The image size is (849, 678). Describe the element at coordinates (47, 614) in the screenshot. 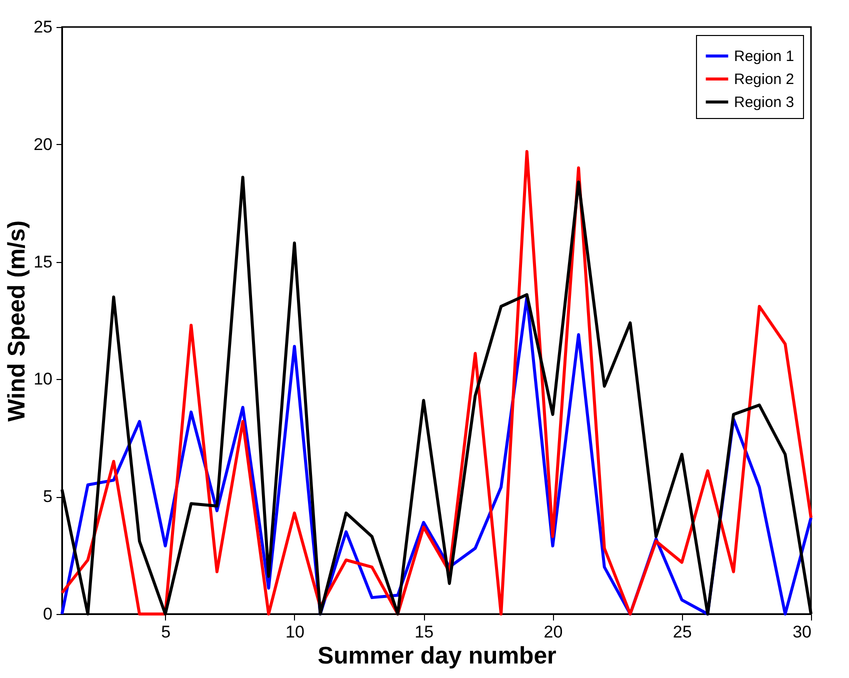

I see `y-tick-label: 0` at that location.